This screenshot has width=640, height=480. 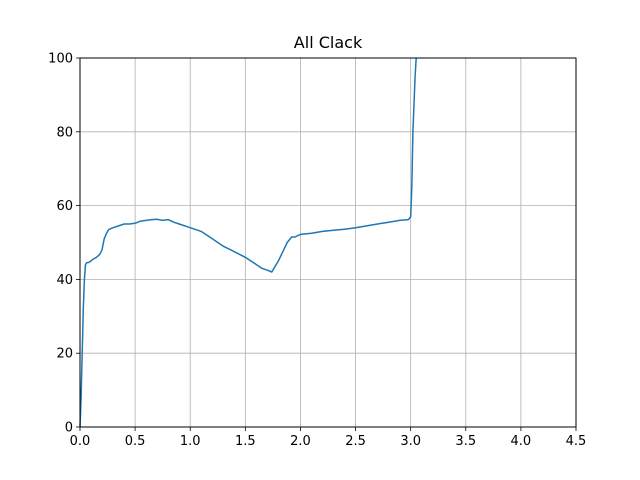 What do you see at coordinates (300, 441) in the screenshot?
I see `x-tick-label: 2.0` at bounding box center [300, 441].